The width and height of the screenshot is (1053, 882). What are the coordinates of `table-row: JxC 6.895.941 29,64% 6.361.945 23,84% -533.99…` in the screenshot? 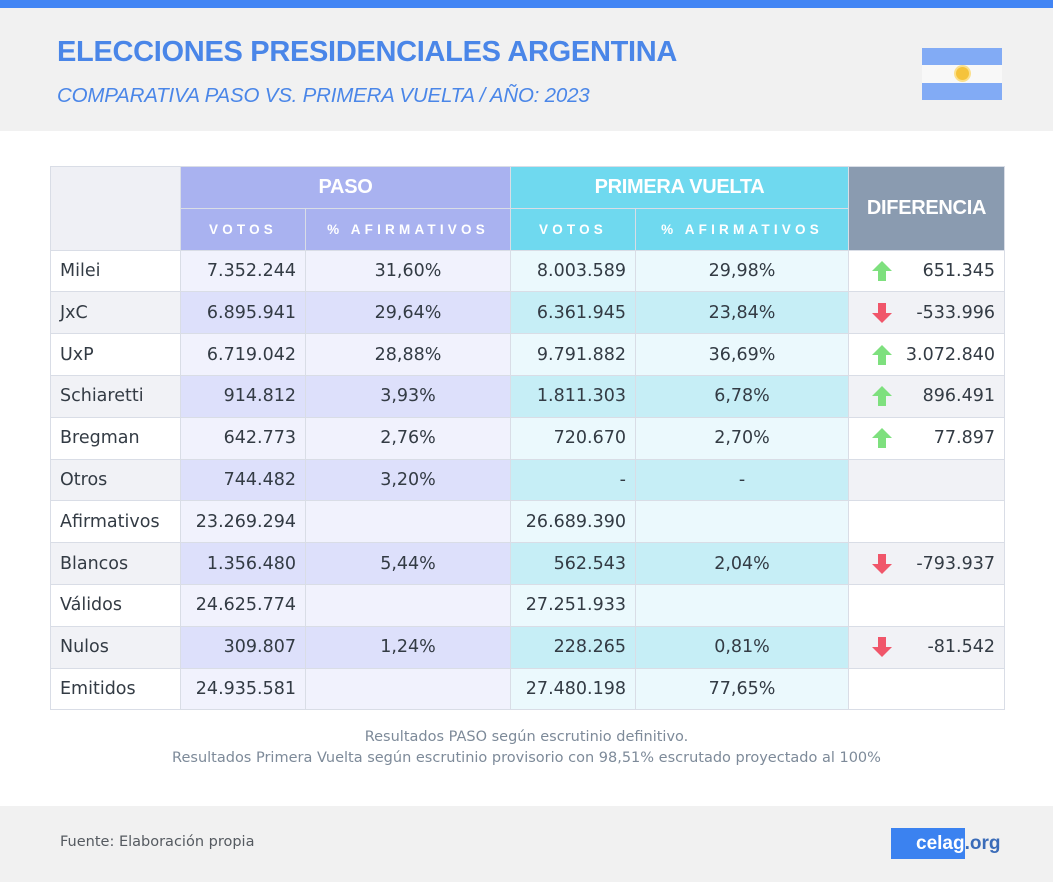 It's located at (527, 313).